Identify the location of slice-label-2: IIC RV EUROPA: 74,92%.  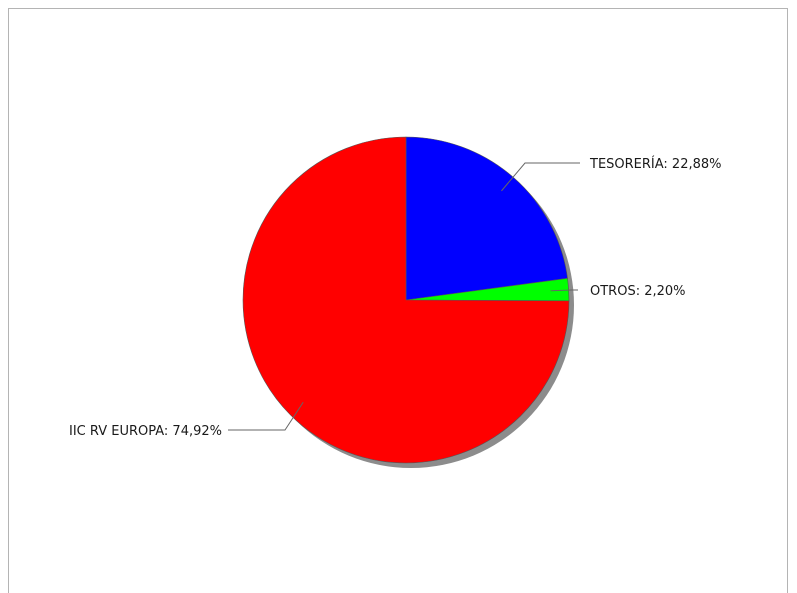
(145, 431).